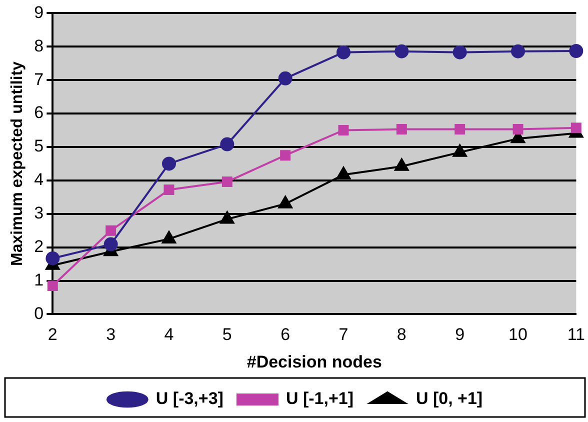 This screenshot has height=422, width=588. Describe the element at coordinates (285, 334) in the screenshot. I see `x-tick-label: 6` at that location.